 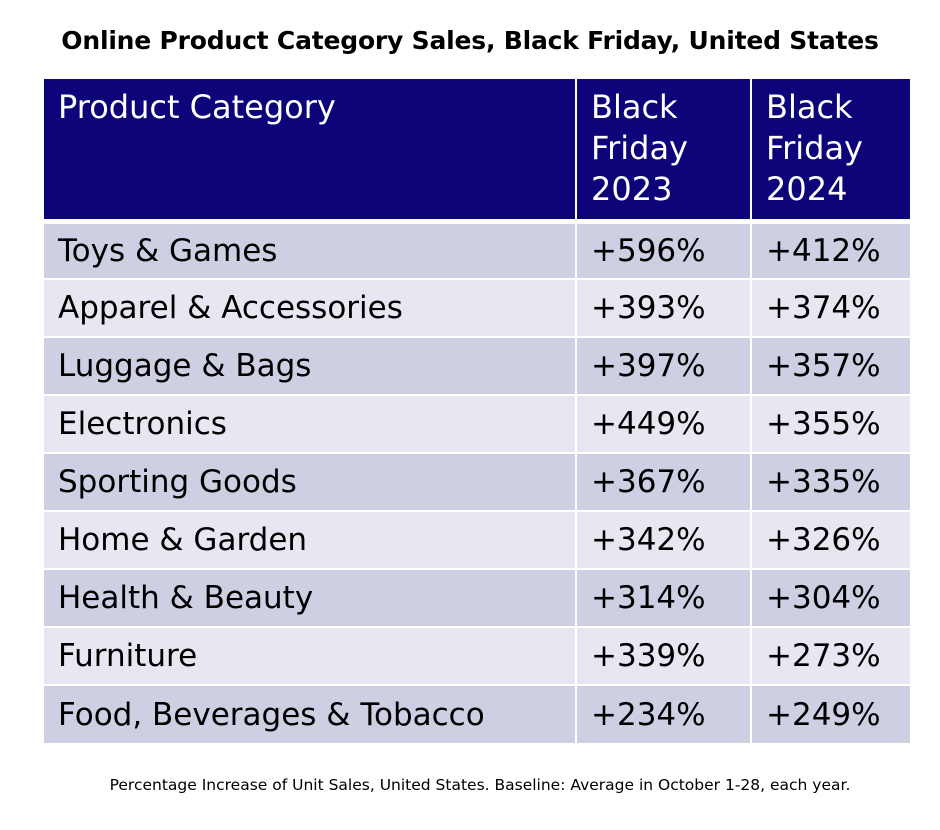 What do you see at coordinates (310, 424) in the screenshot?
I see `category-cell: Electronics` at bounding box center [310, 424].